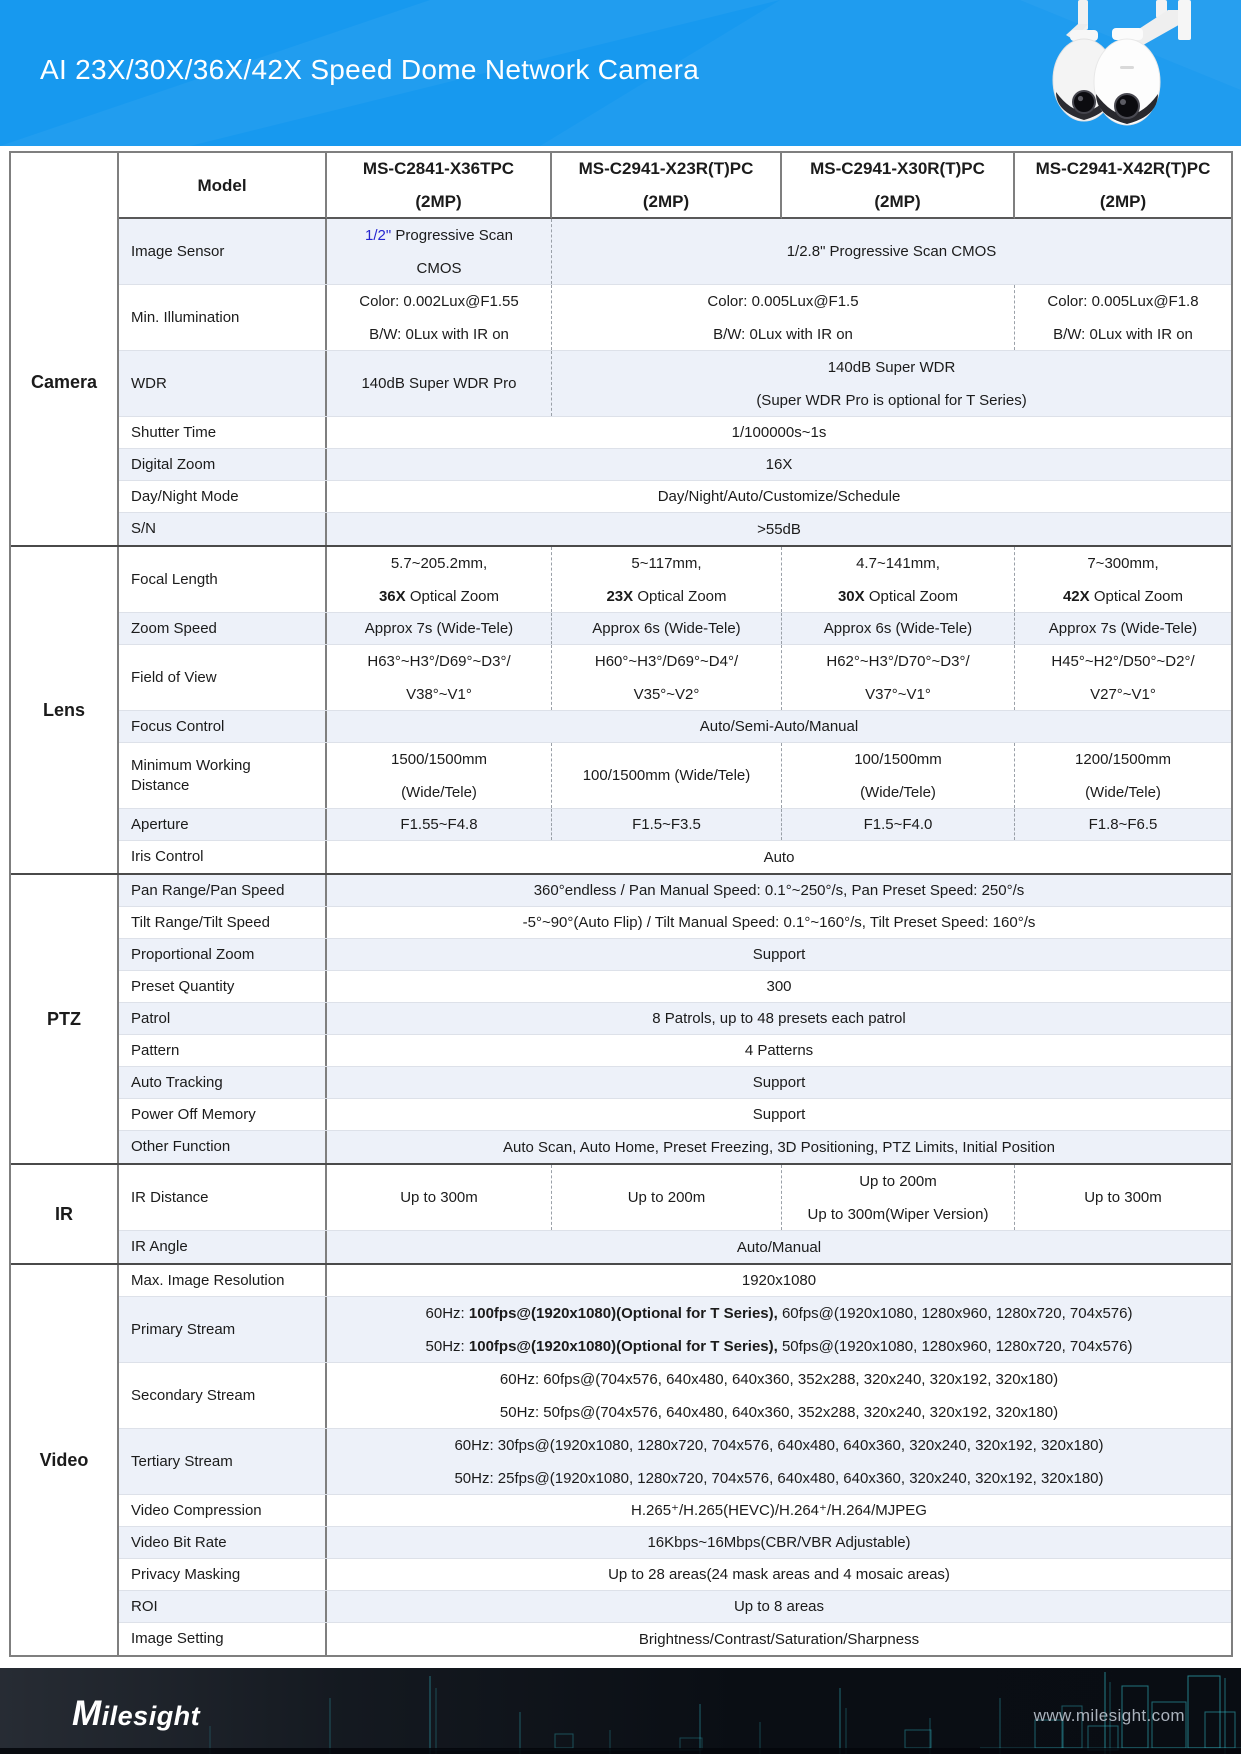 The image size is (1241, 1754). Describe the element at coordinates (675, 987) in the screenshot. I see `spec-row: Preset Quantity 300` at that location.